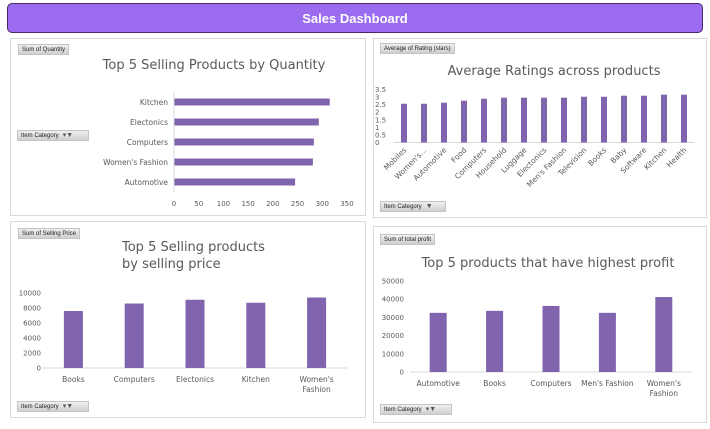 Image resolution: width=710 pixels, height=429 pixels. I want to click on y-tick-label: 2, so click(377, 113).